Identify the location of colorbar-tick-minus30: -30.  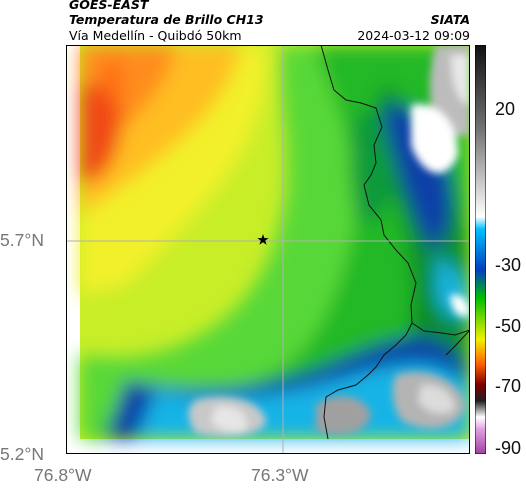
(508, 265).